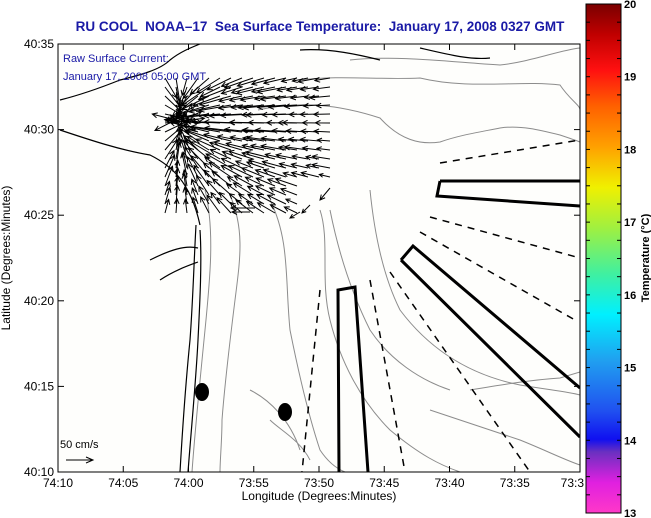 The height and width of the screenshot is (518, 651). I want to click on colorbar-tick-label: 19, so click(630, 78).